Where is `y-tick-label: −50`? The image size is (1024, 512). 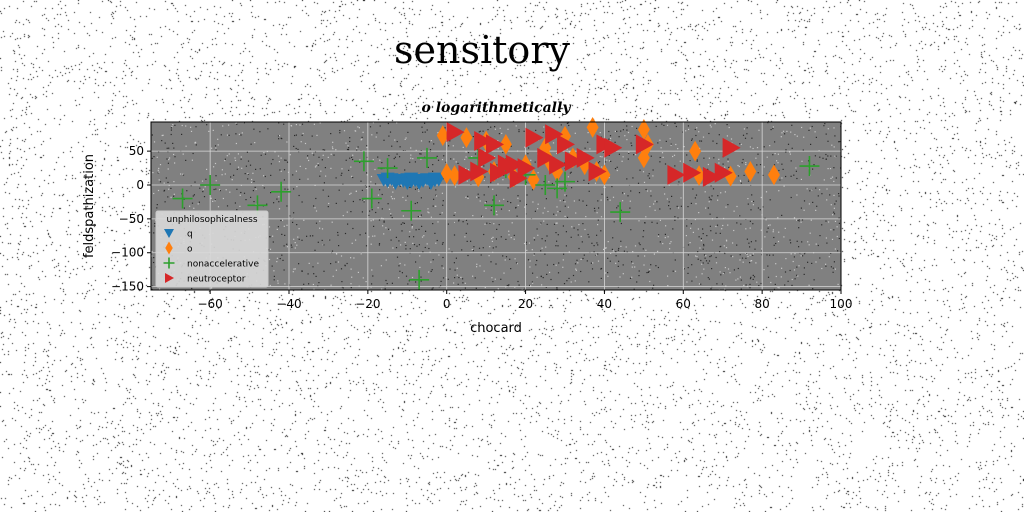
y-tick-label: −50 is located at coordinates (131, 219).